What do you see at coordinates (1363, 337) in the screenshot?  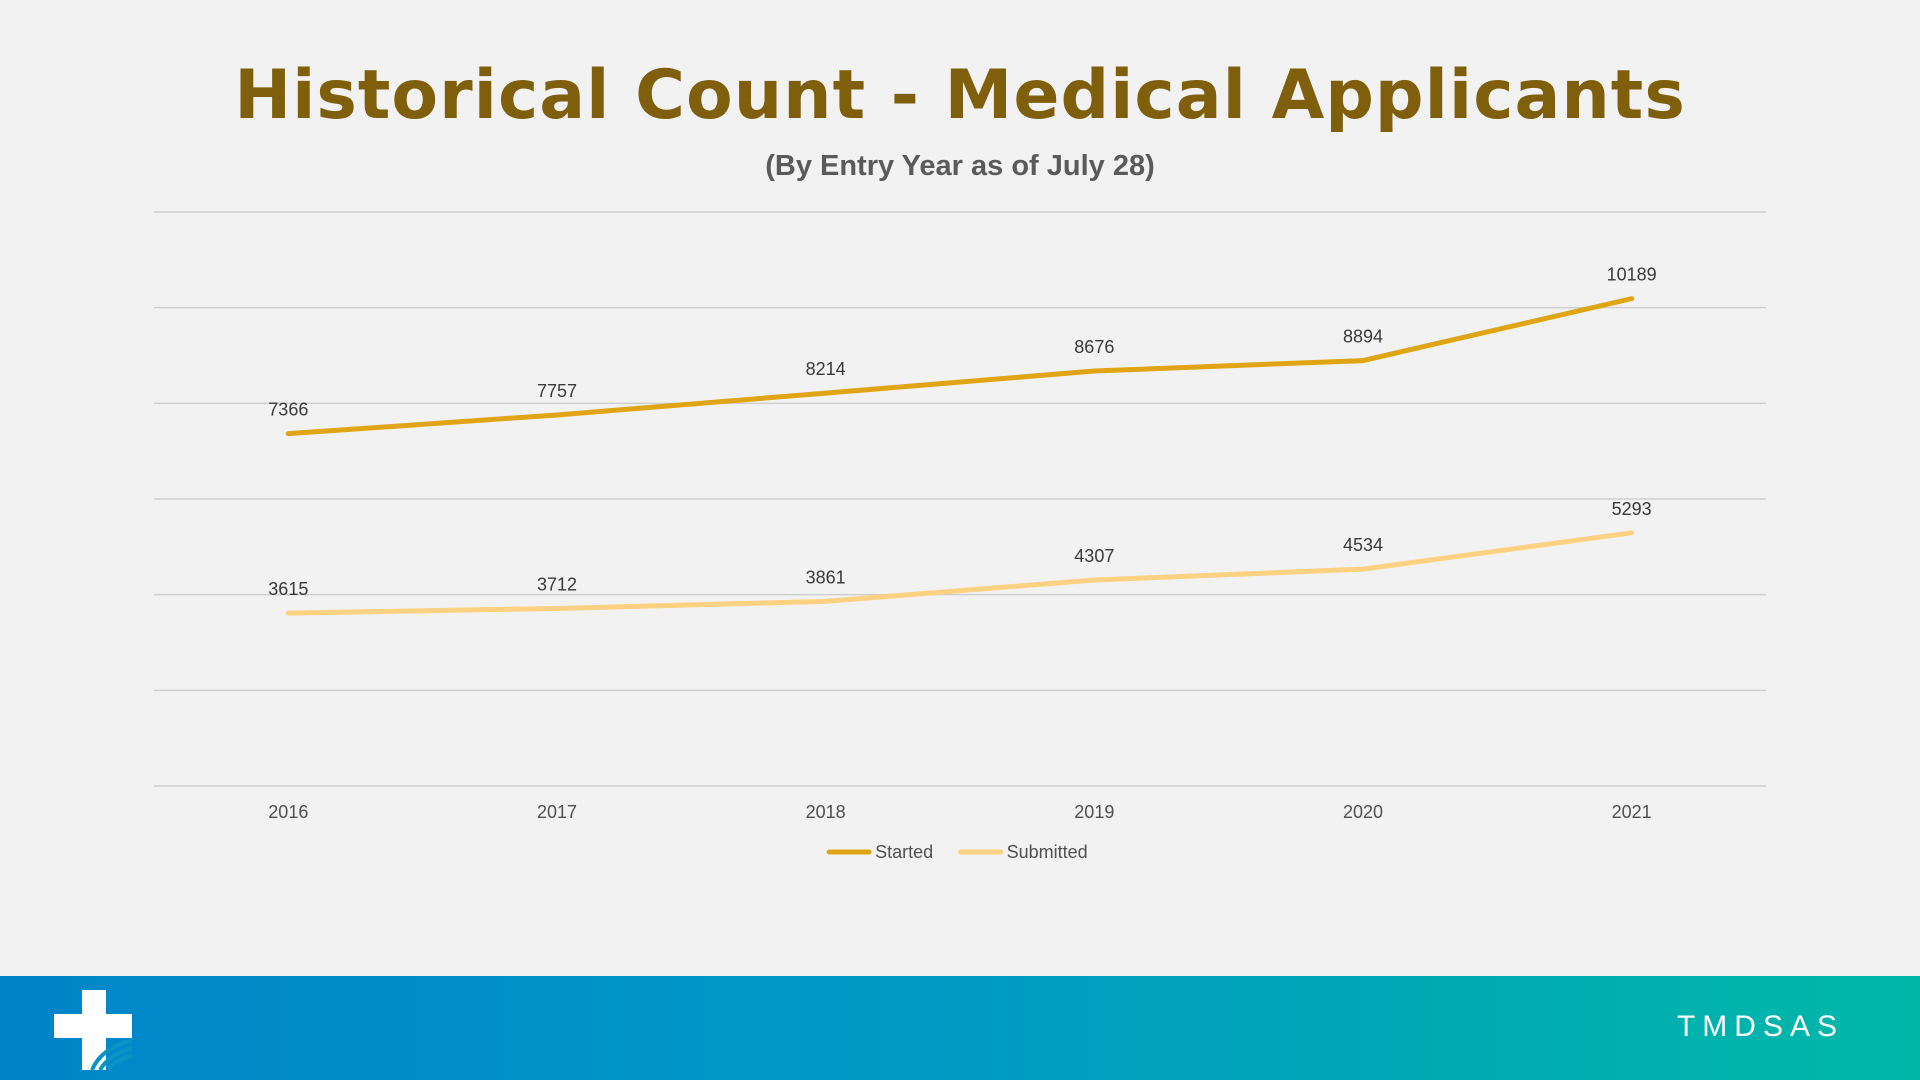 I see `data-label: 8894` at bounding box center [1363, 337].